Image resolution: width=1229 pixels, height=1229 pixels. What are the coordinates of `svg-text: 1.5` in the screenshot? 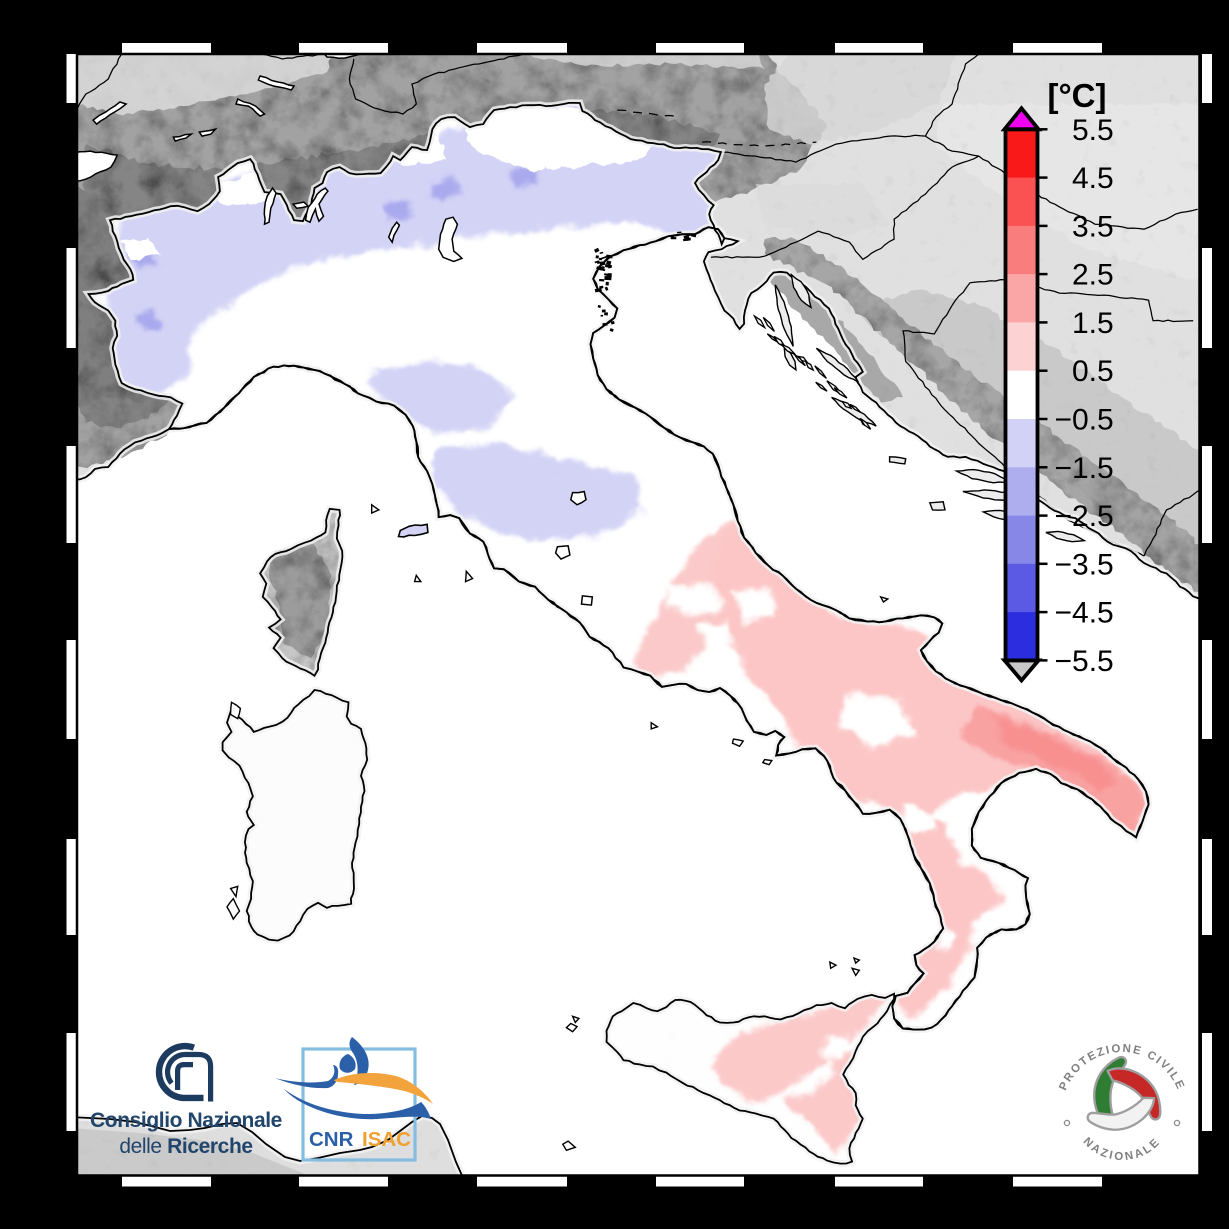 It's located at (1093, 323).